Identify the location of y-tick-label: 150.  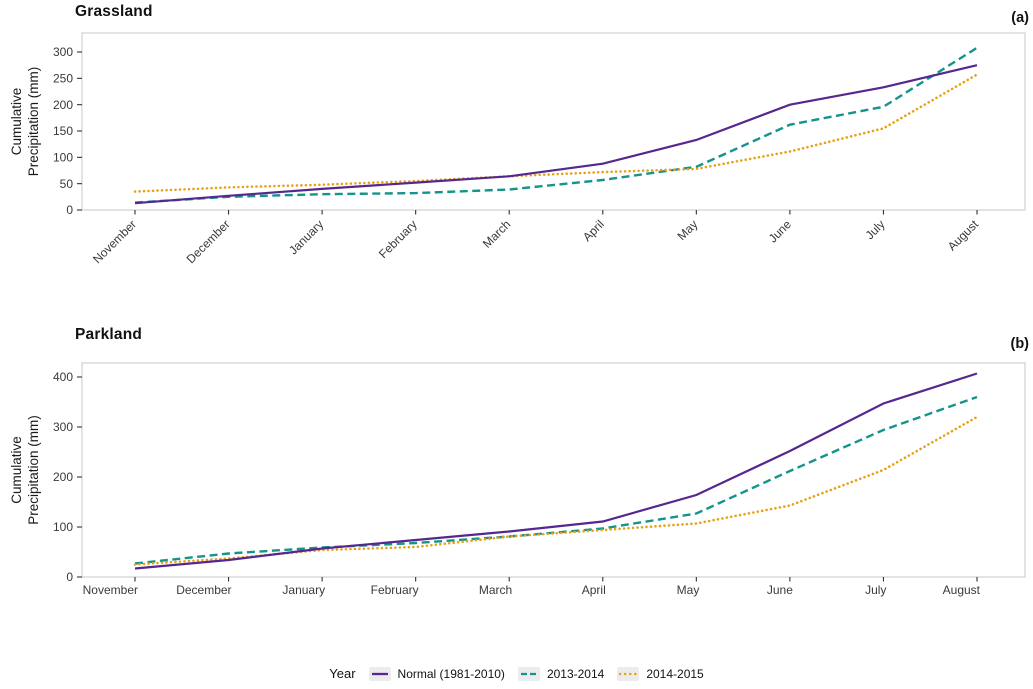
(63, 131).